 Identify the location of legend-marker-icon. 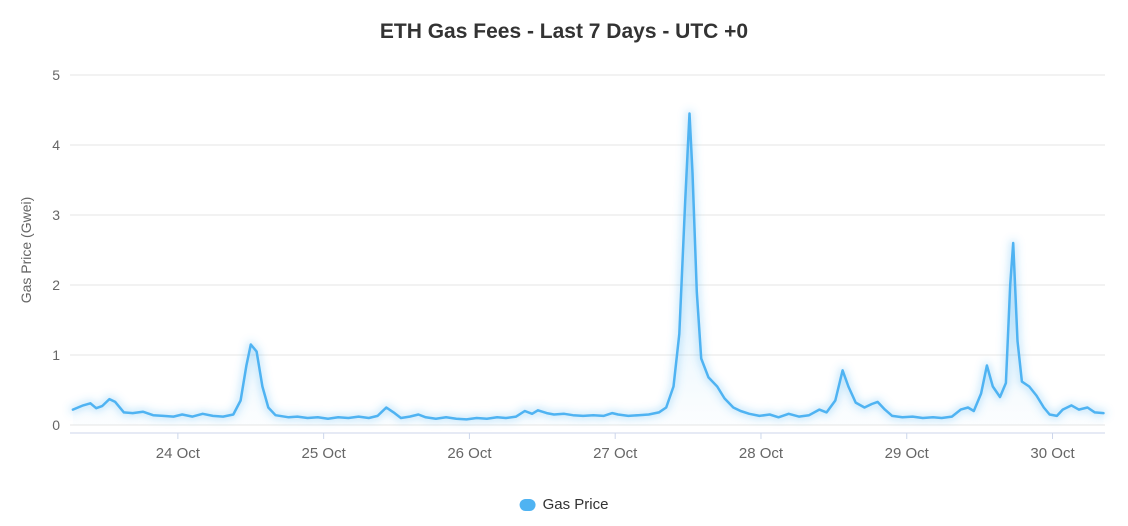
(527, 504).